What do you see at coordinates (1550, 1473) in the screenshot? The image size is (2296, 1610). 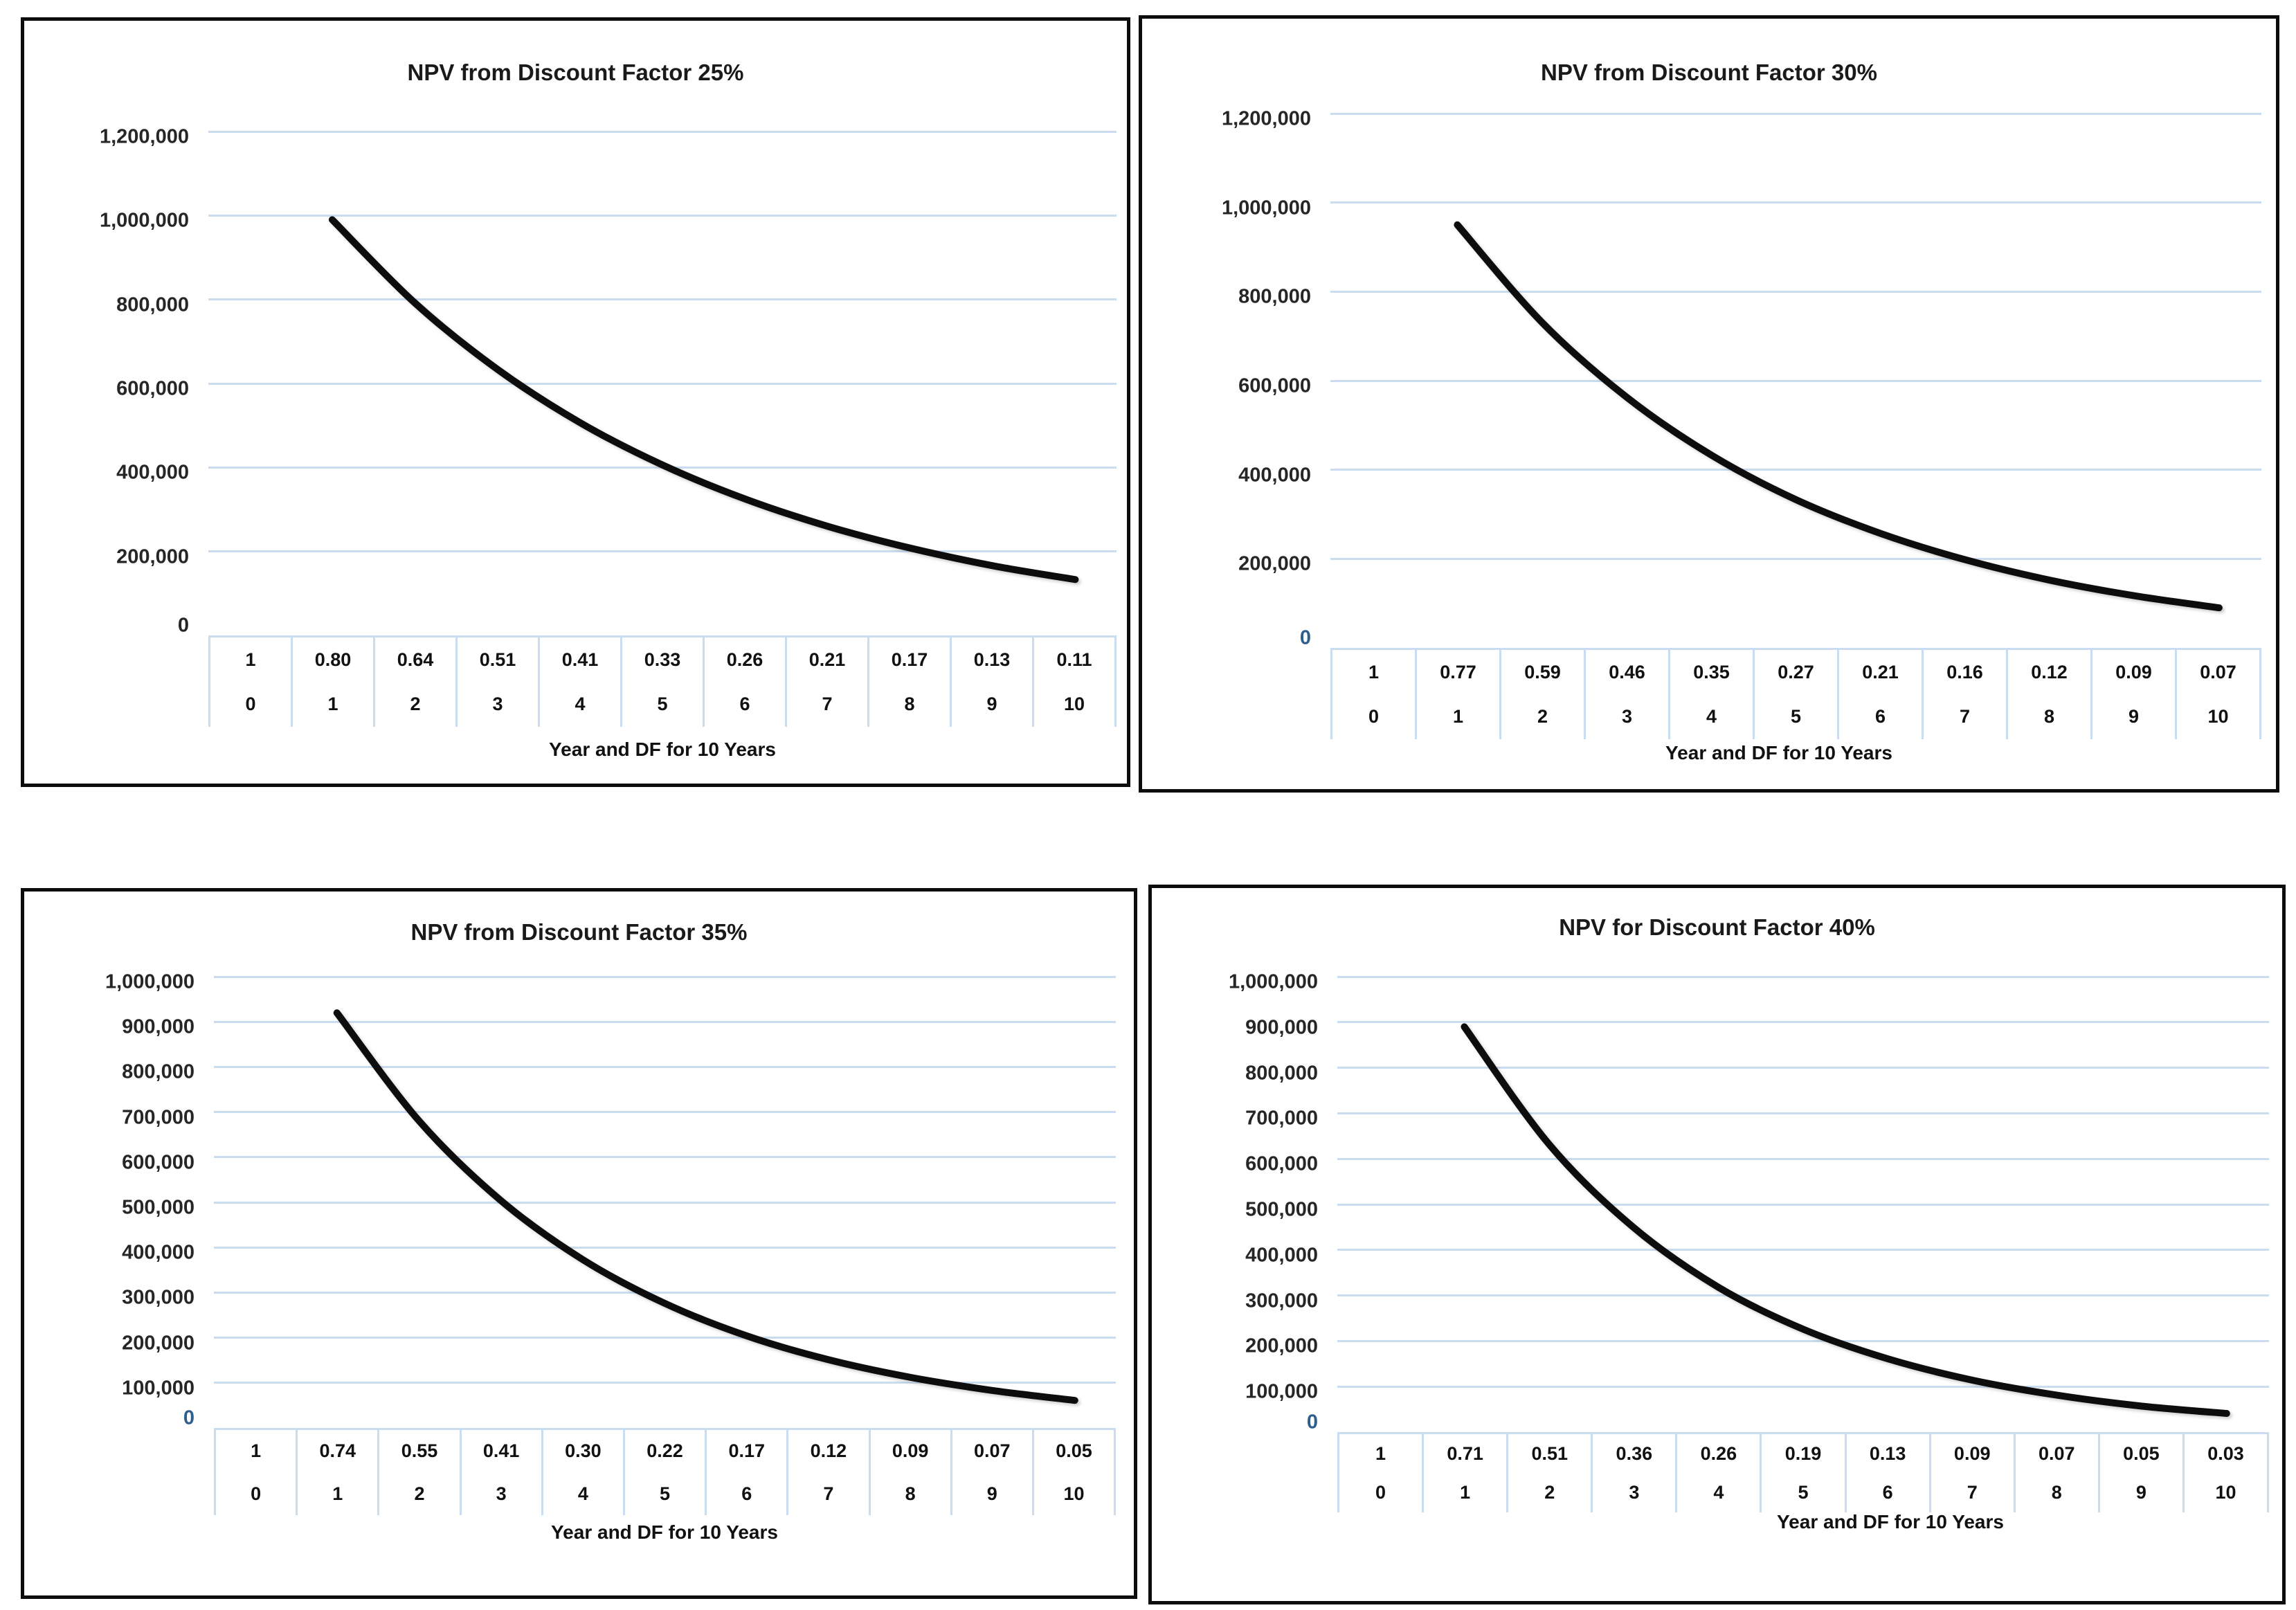 I see `year-df-cell: 0.51 2` at bounding box center [1550, 1473].